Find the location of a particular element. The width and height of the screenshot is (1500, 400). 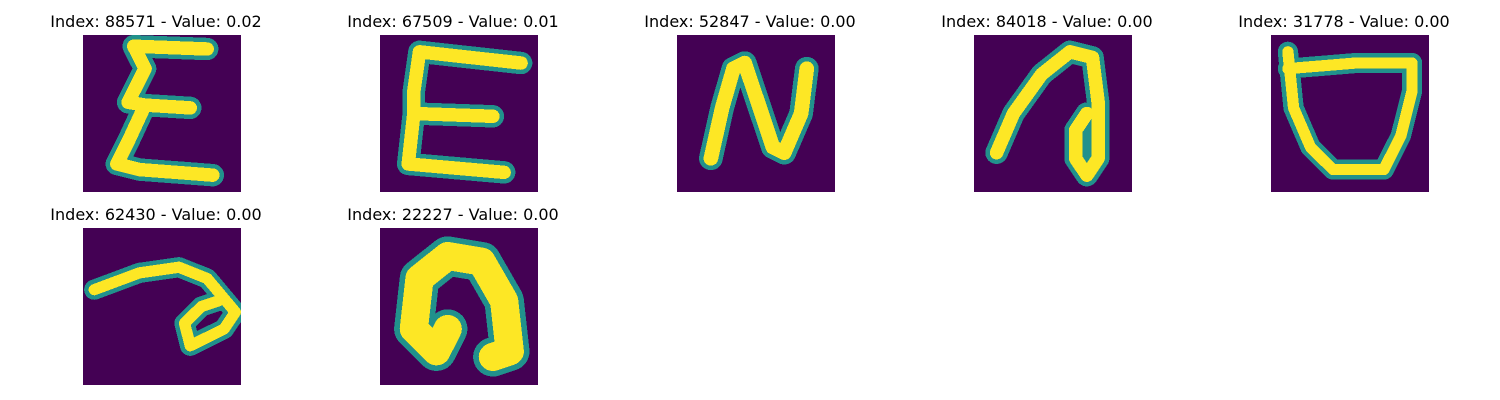

panel-title: Index: 62430 - Value: 0.00 is located at coordinates (156, 215).